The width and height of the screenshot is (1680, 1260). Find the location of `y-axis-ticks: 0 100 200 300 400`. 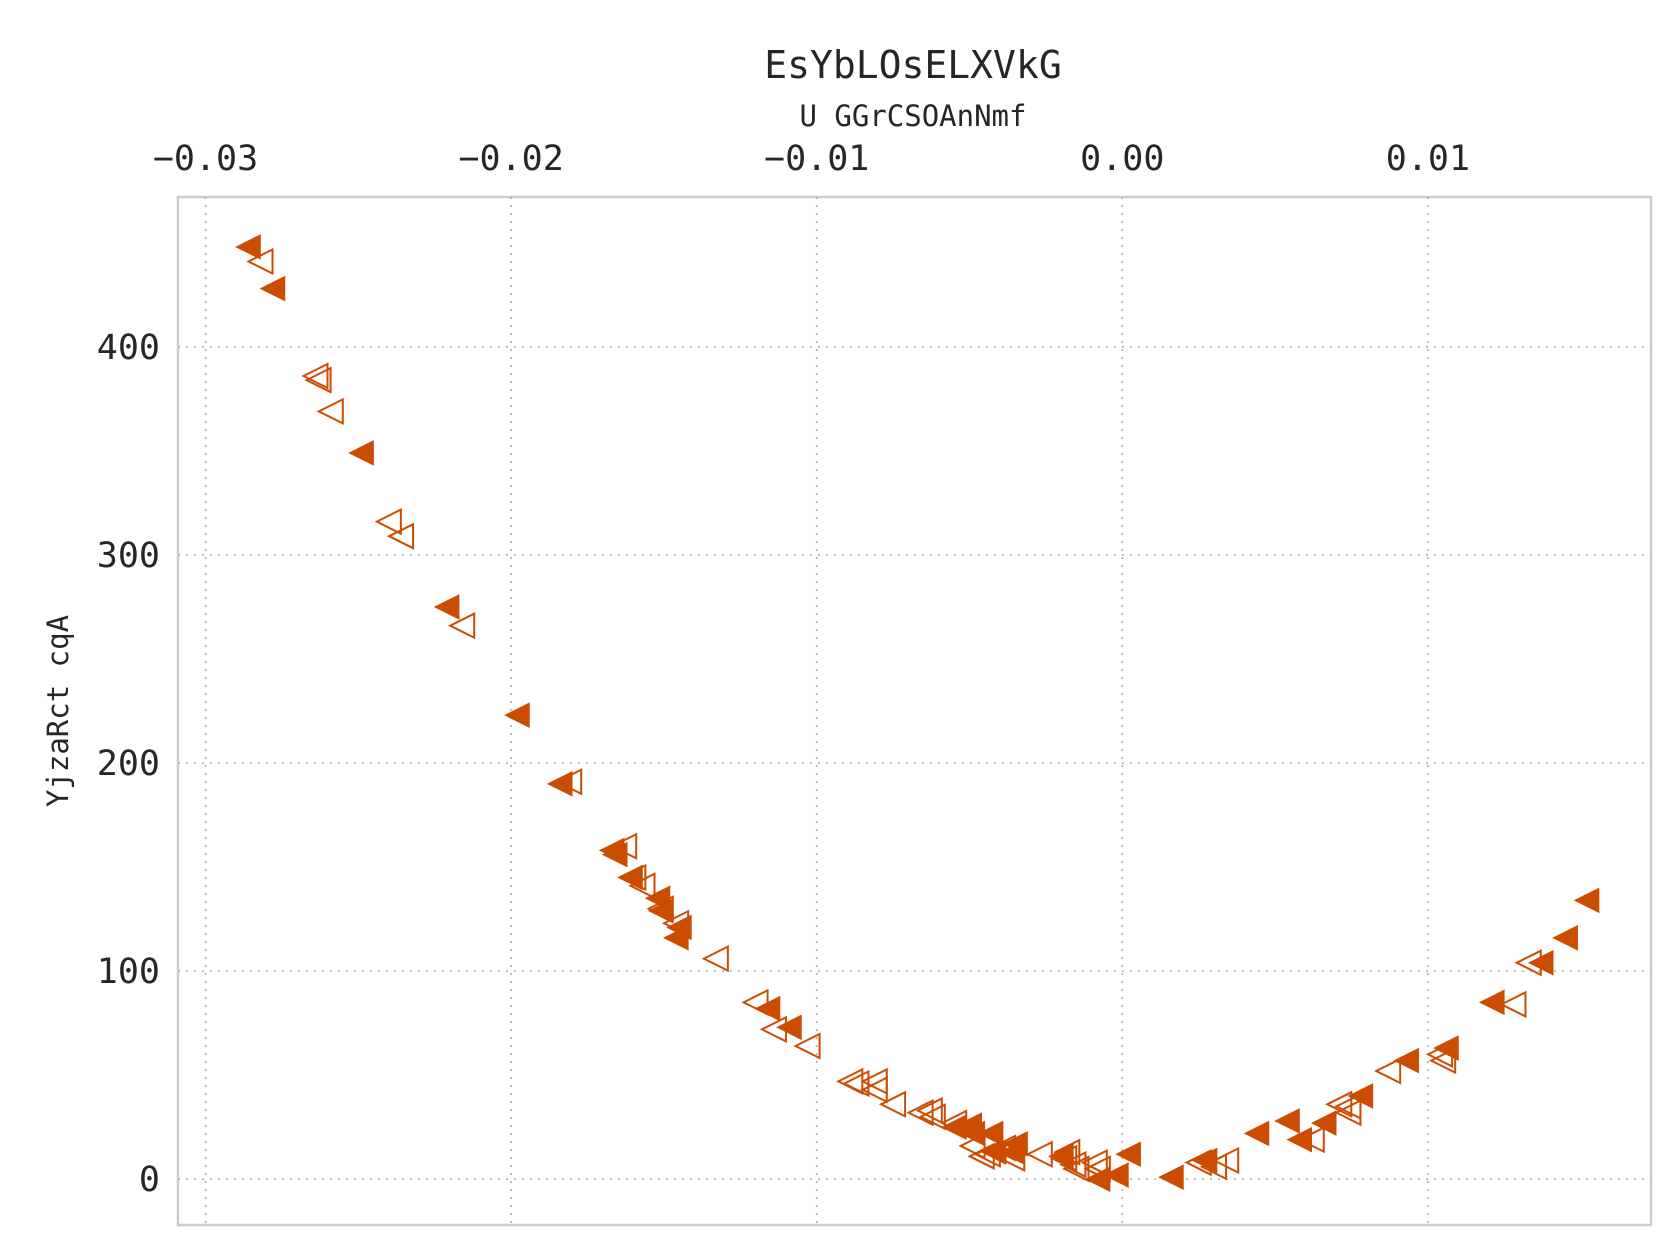

y-axis-ticks: 0 100 200 300 400 is located at coordinates (128, 764).